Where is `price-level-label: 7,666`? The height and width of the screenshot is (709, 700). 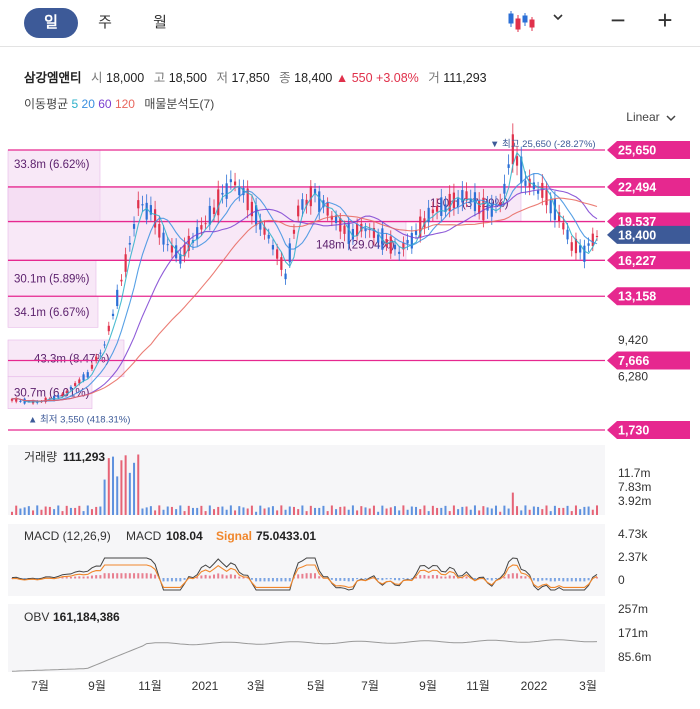 price-level-label: 7,666 is located at coordinates (633, 361).